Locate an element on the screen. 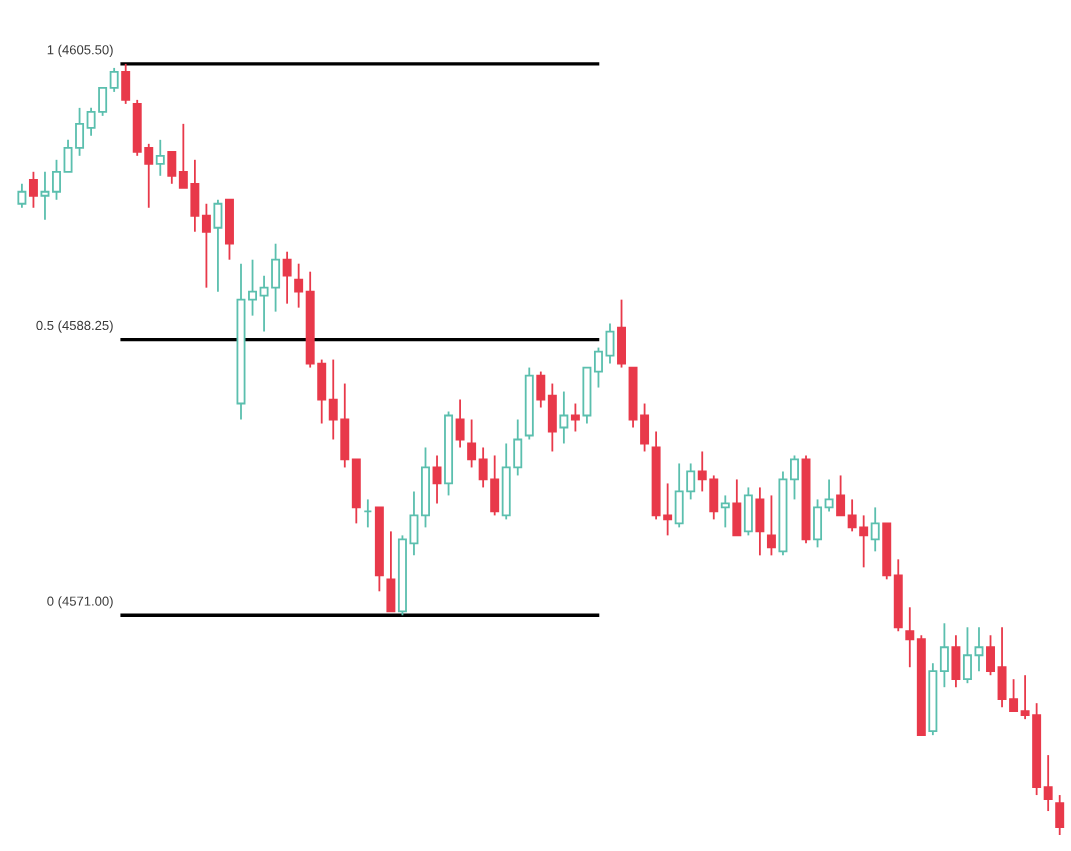  ref-line-label: 1 (4605.50) is located at coordinates (80, 50).